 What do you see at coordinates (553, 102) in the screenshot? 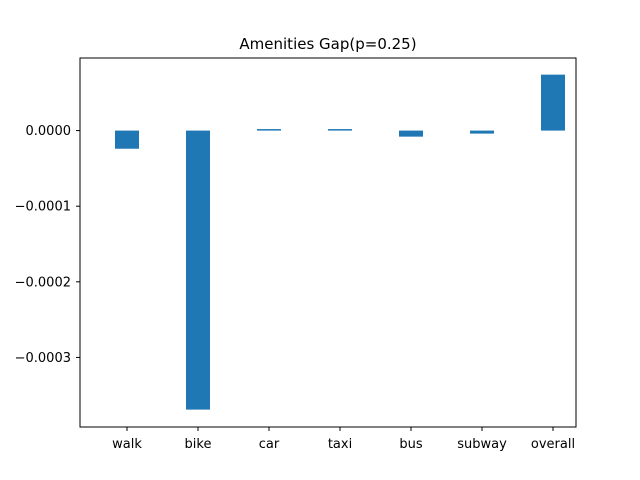
I see `bar-overall` at bounding box center [553, 102].